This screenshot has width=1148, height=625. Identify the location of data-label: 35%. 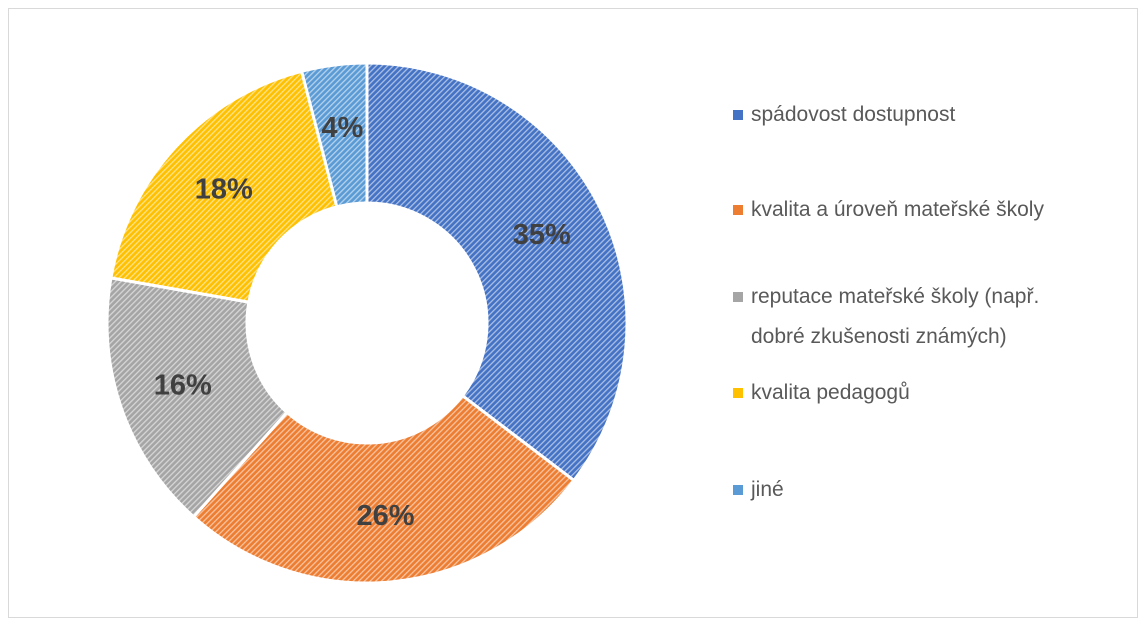
(542, 235).